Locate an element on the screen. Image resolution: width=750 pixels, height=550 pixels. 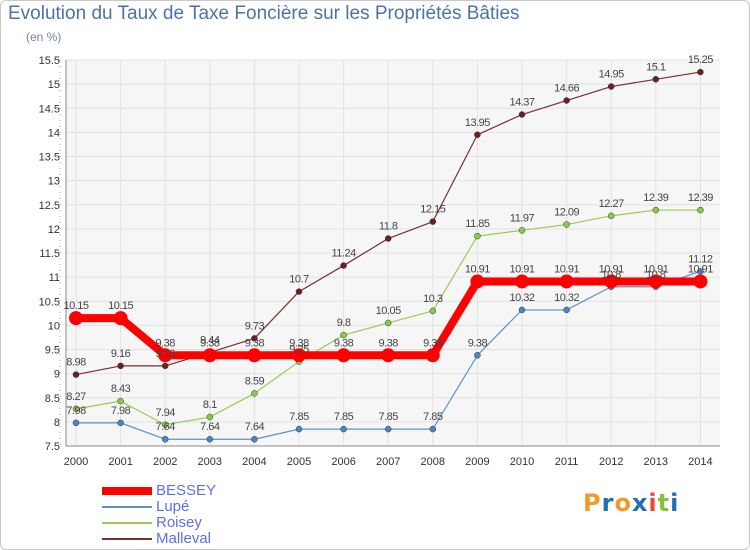
data-label-malleval: 15.1 is located at coordinates (656, 67).